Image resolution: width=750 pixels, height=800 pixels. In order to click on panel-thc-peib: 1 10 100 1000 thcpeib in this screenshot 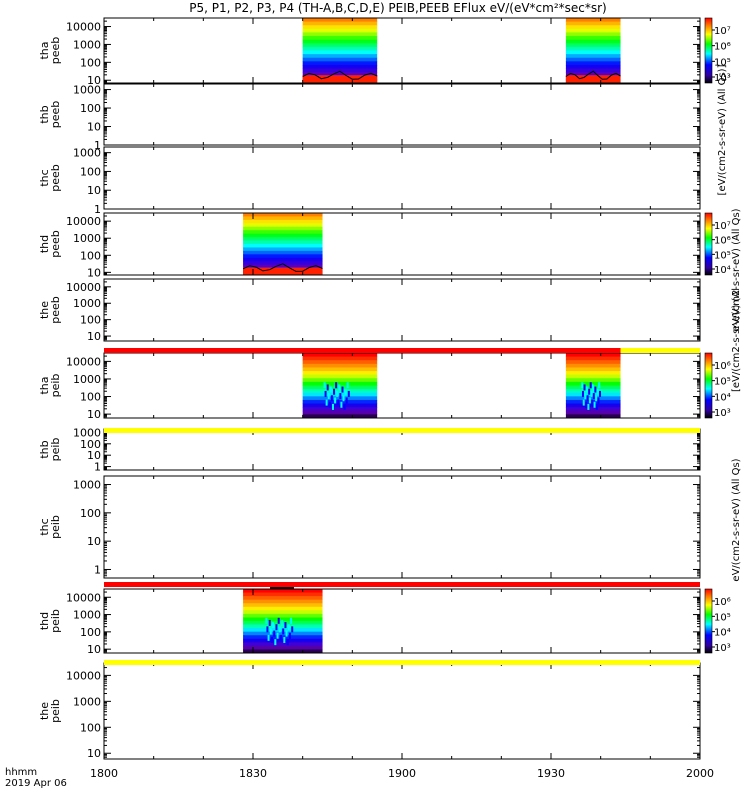, I will do `click(369, 527)`.